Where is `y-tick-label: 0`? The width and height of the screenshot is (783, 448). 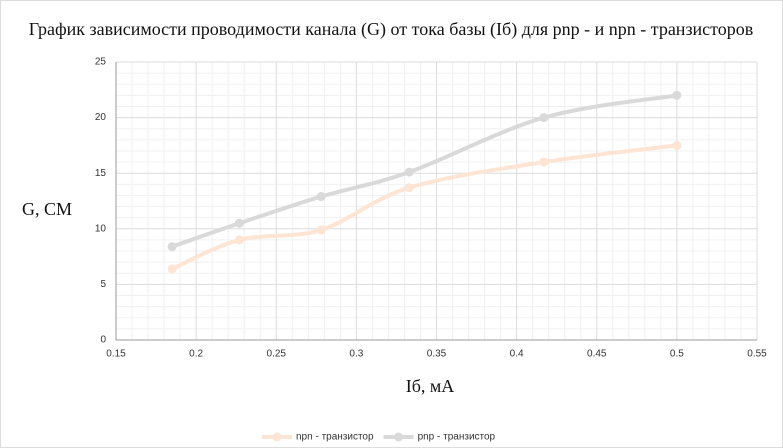 y-tick-label: 0 is located at coordinates (103, 340).